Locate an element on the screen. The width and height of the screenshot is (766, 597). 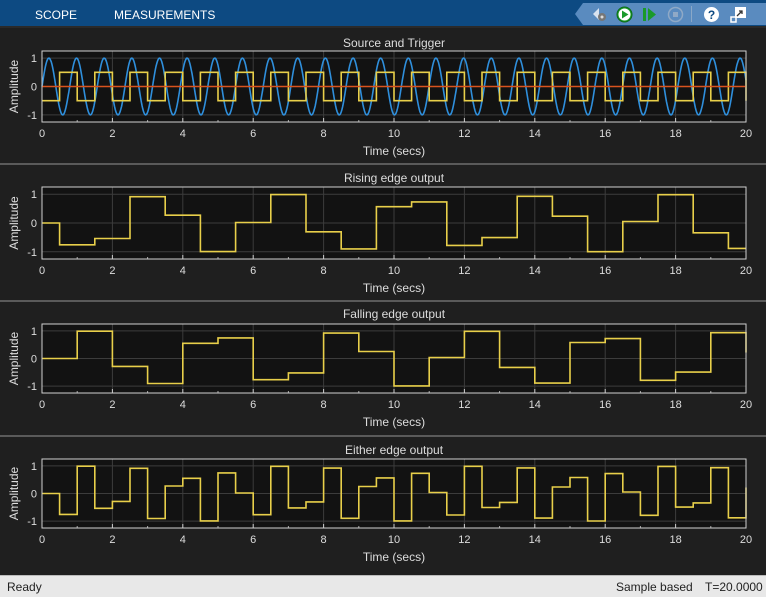
run-icon is located at coordinates (624, 14).